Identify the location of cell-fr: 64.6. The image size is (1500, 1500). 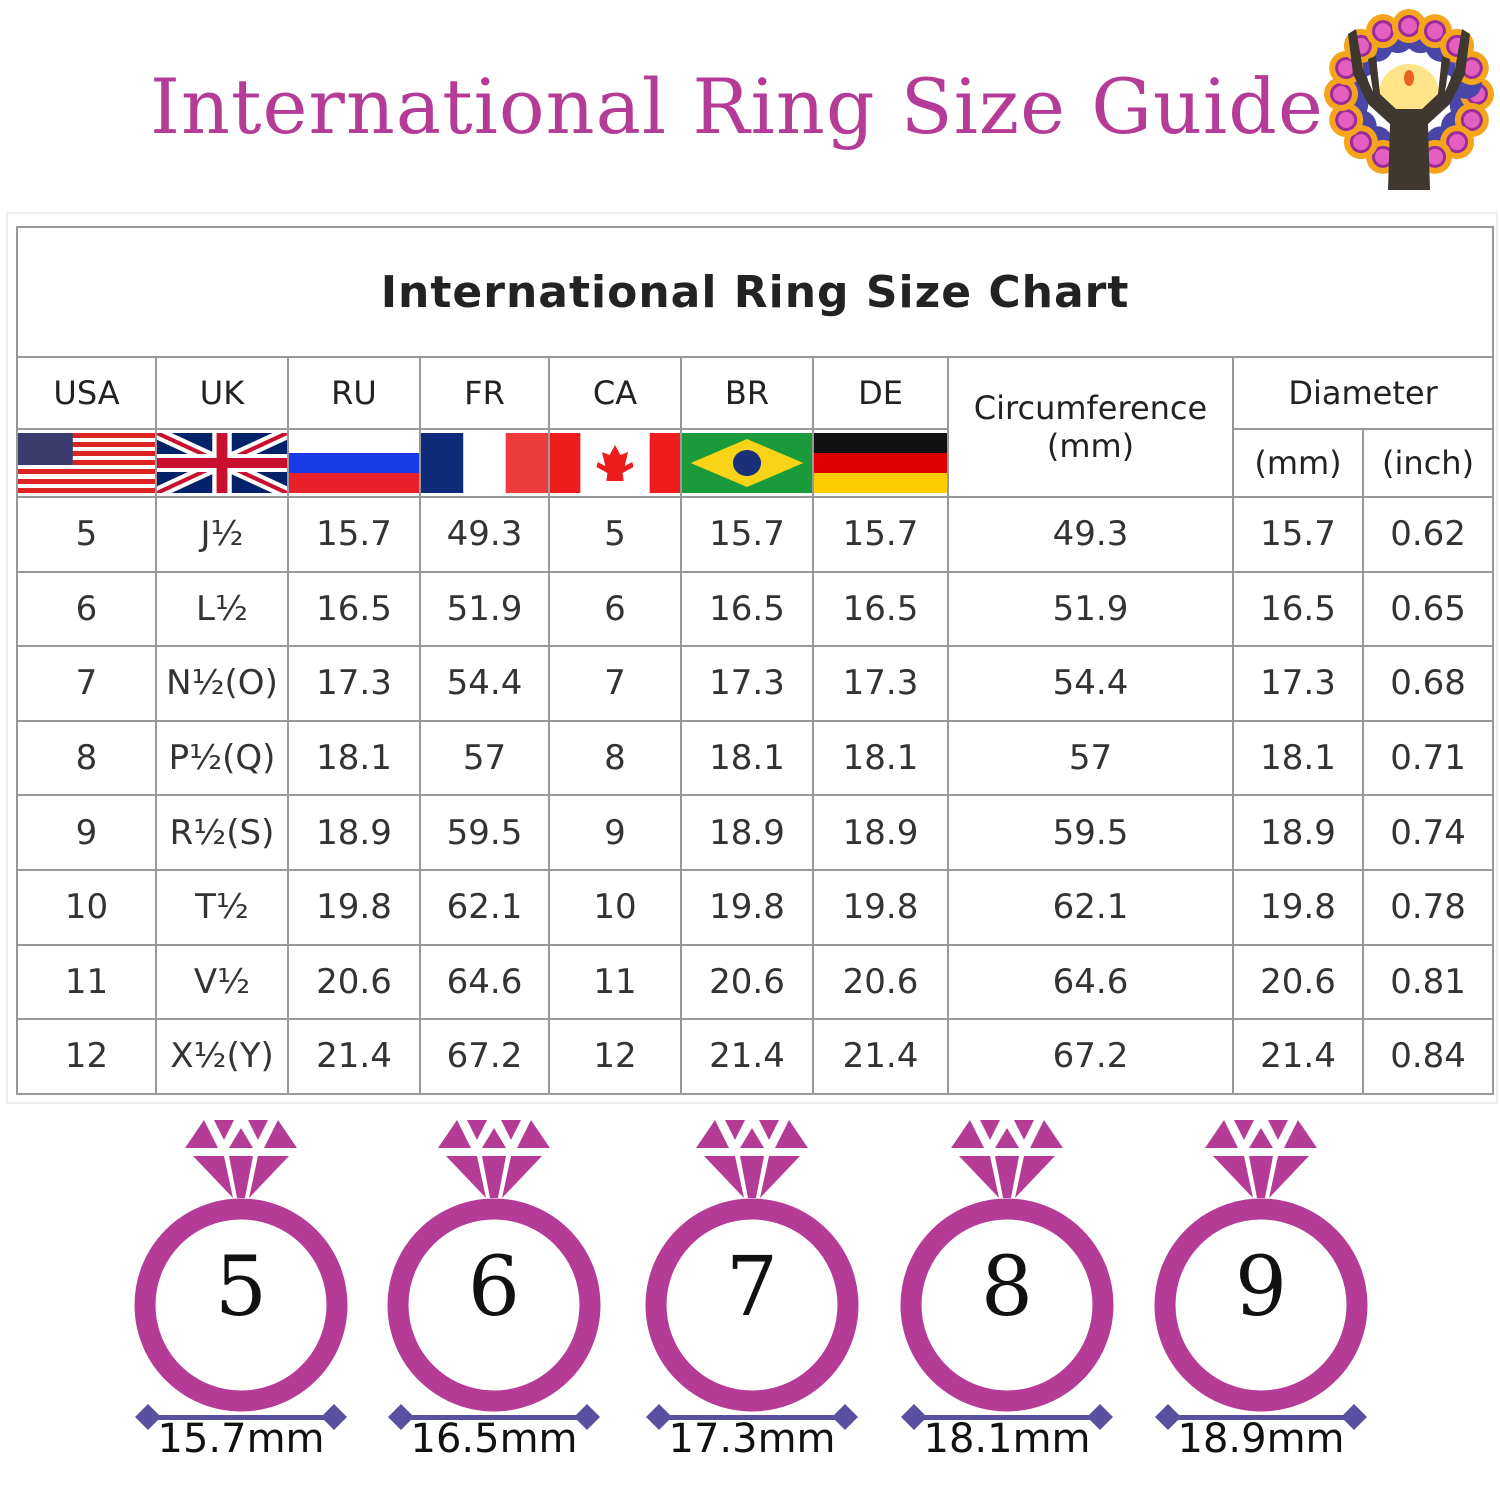
(484, 982).